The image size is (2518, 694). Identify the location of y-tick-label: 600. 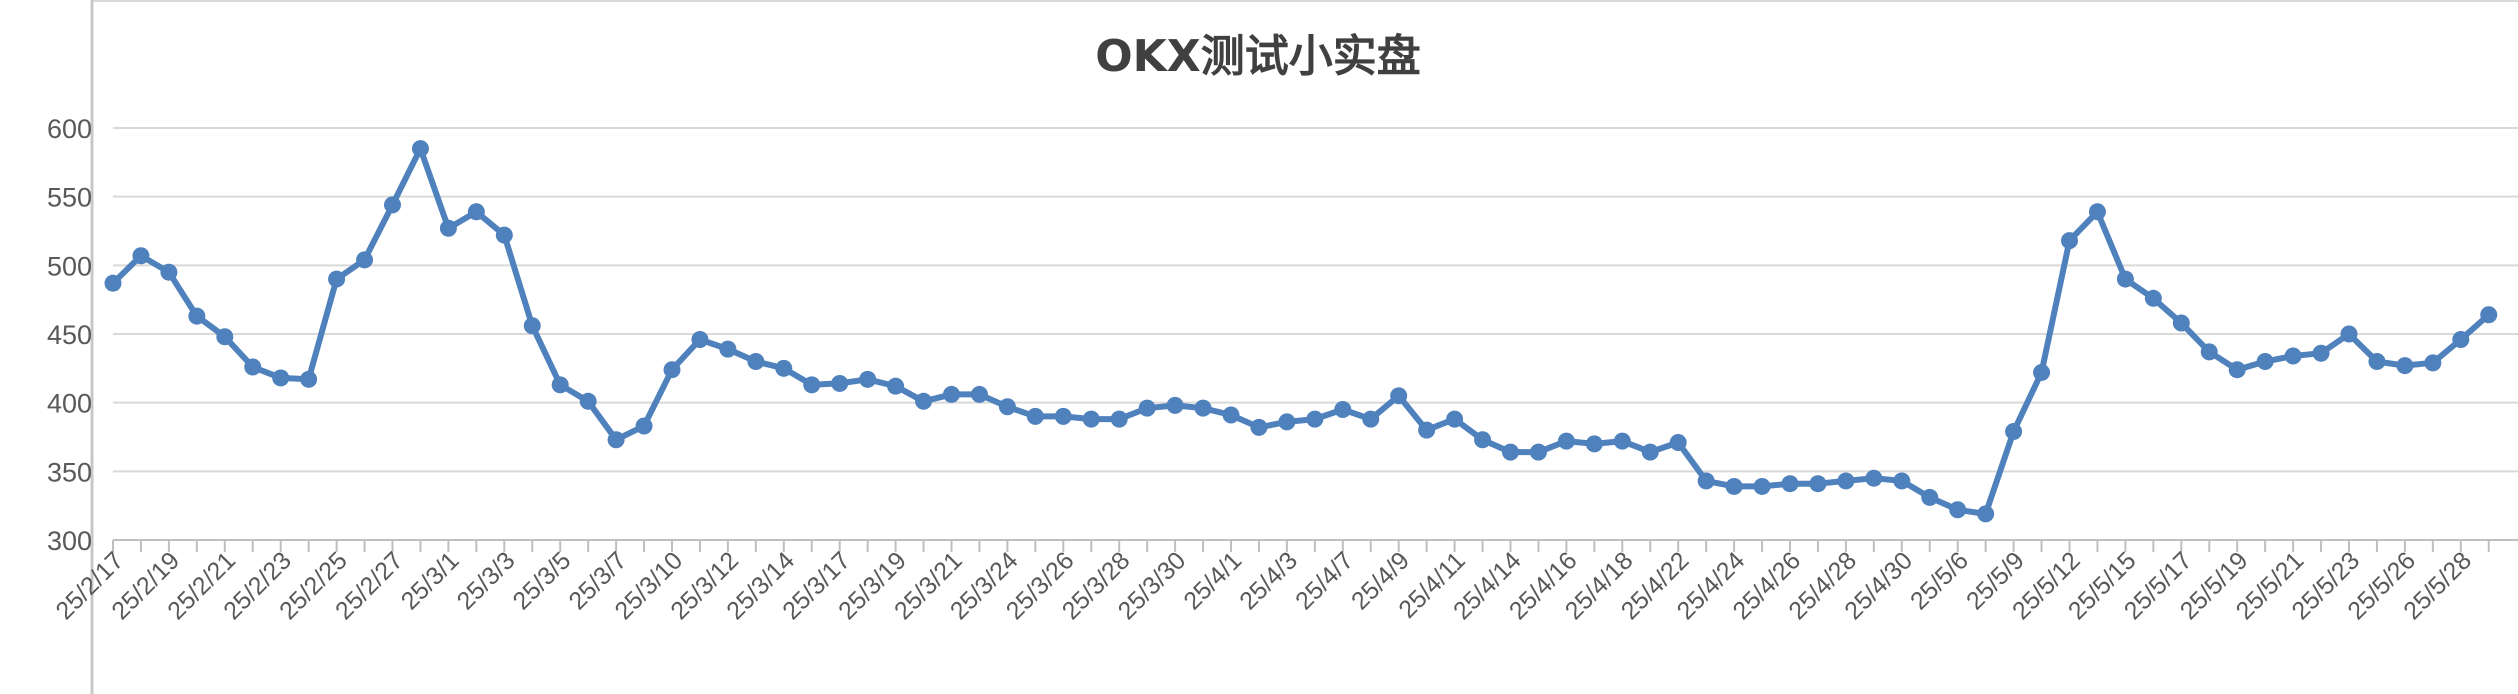
(69, 129).